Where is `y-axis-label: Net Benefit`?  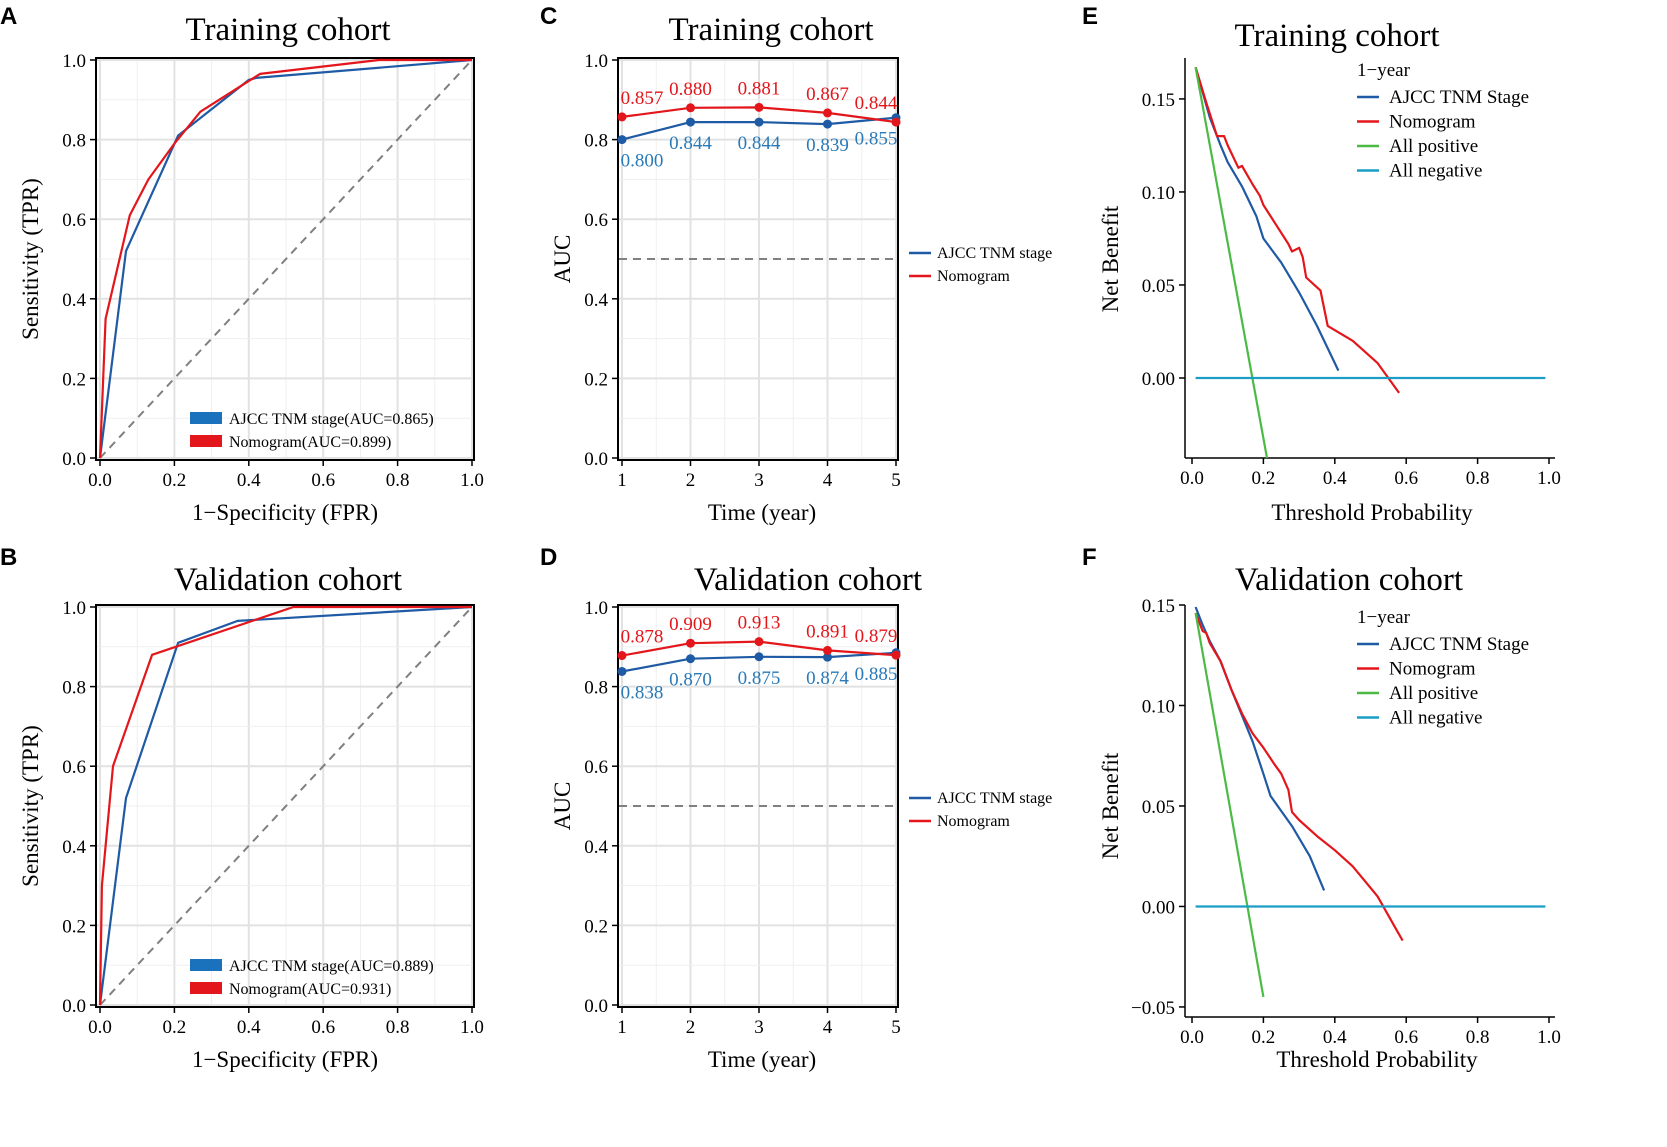
y-axis-label: Net Benefit is located at coordinates (1110, 258).